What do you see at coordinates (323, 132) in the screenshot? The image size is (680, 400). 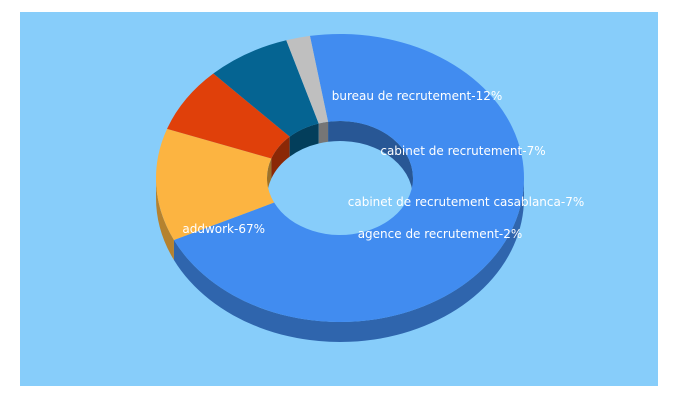 I see `slice-inner-wall-agence-de-recrutement` at bounding box center [323, 132].